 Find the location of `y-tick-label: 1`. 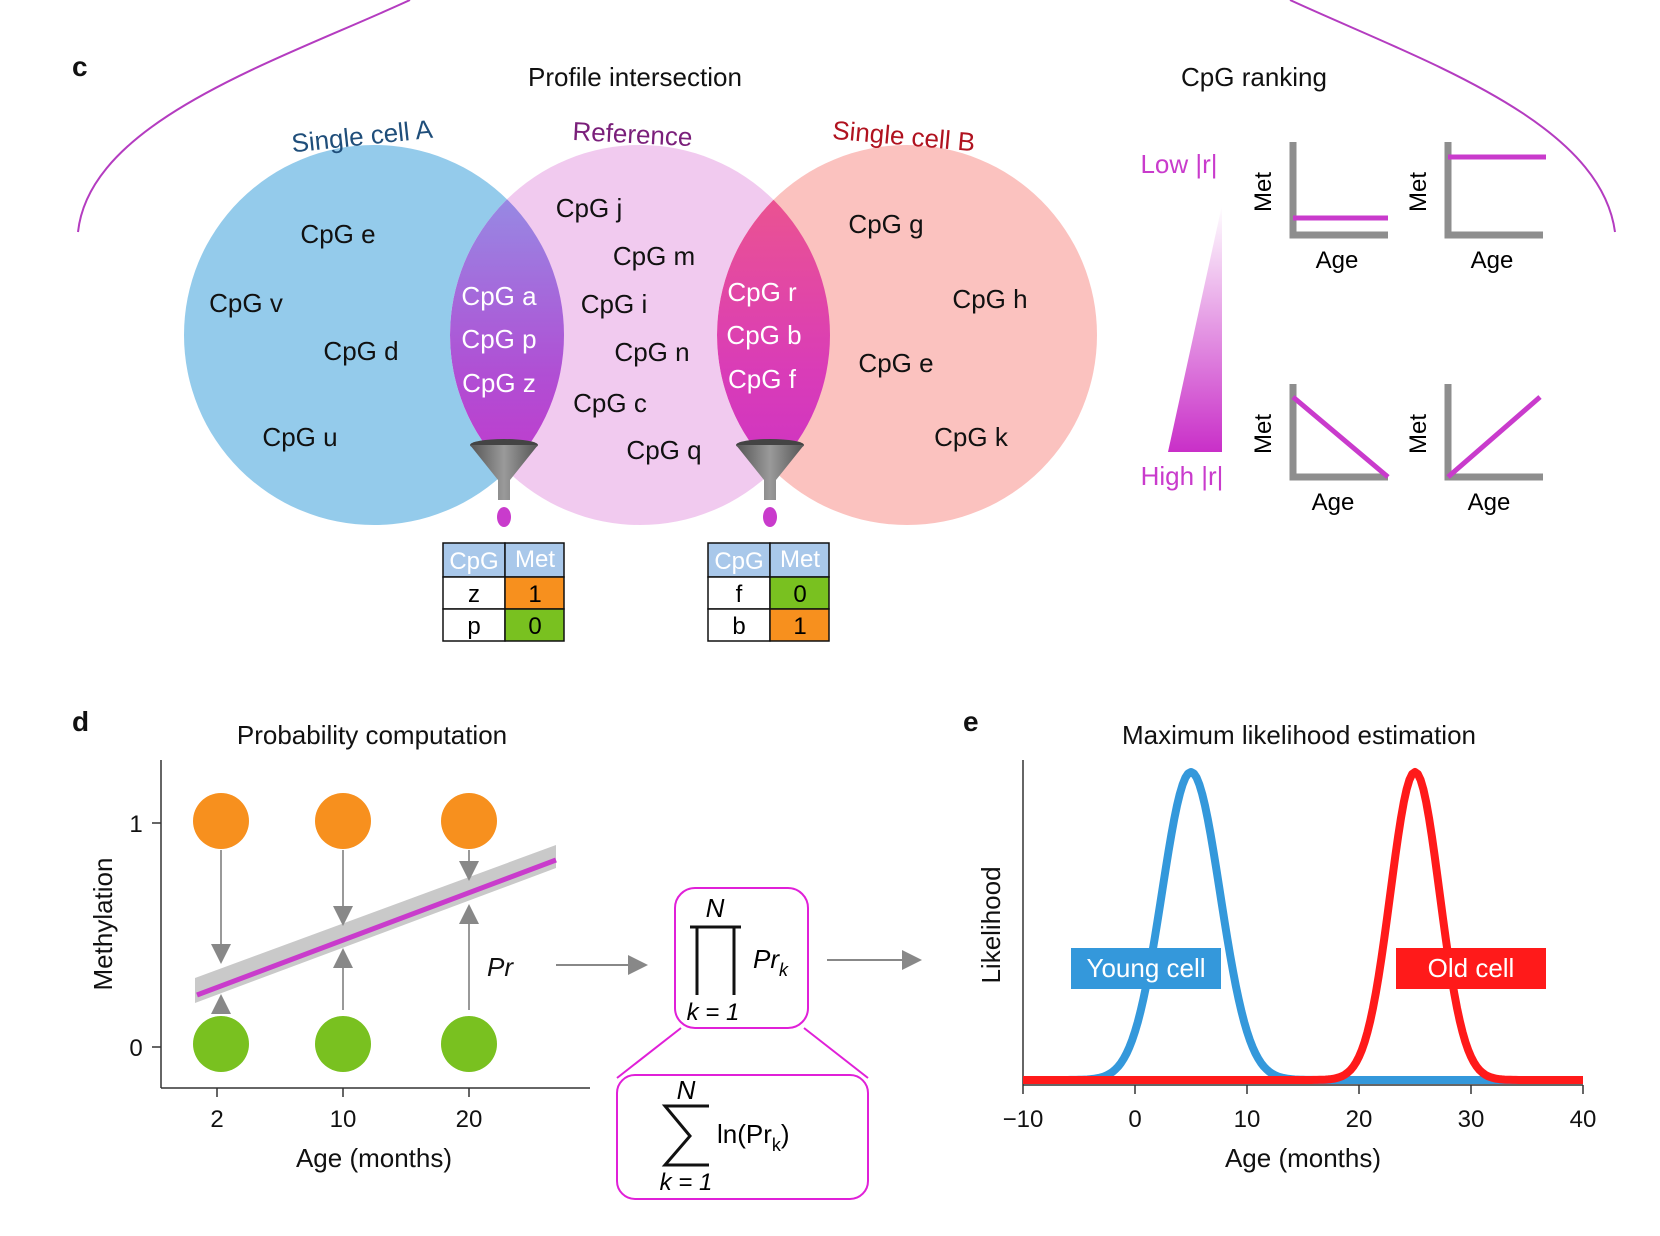

y-tick-label: 1 is located at coordinates (135, 824).